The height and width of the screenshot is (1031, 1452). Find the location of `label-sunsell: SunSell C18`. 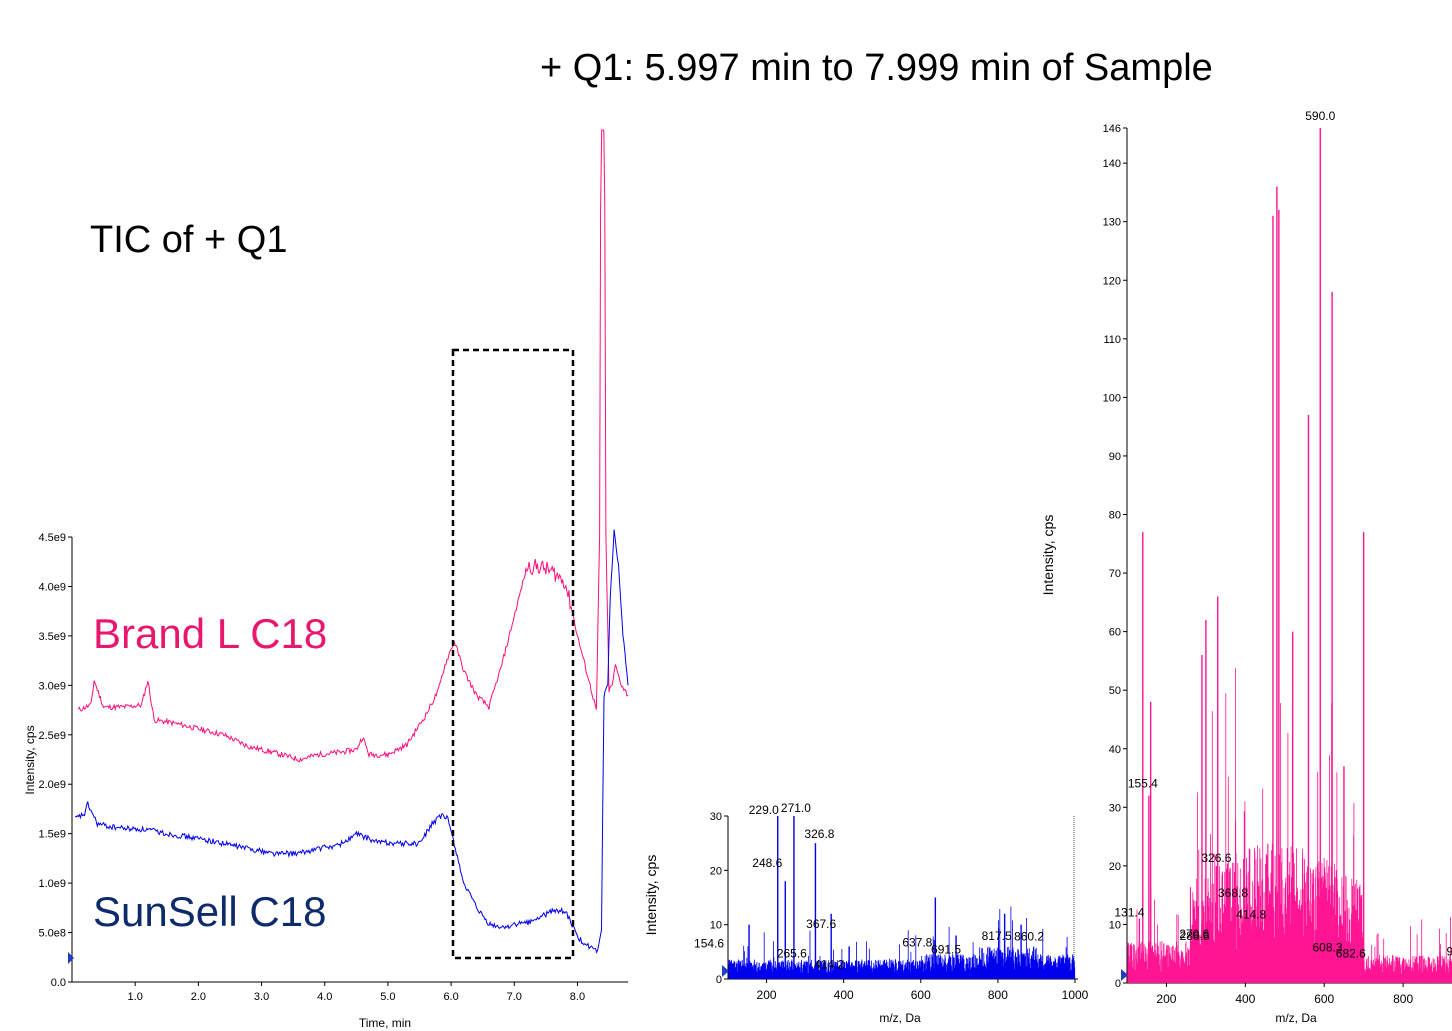

label-sunsell: SunSell C18 is located at coordinates (209, 911).